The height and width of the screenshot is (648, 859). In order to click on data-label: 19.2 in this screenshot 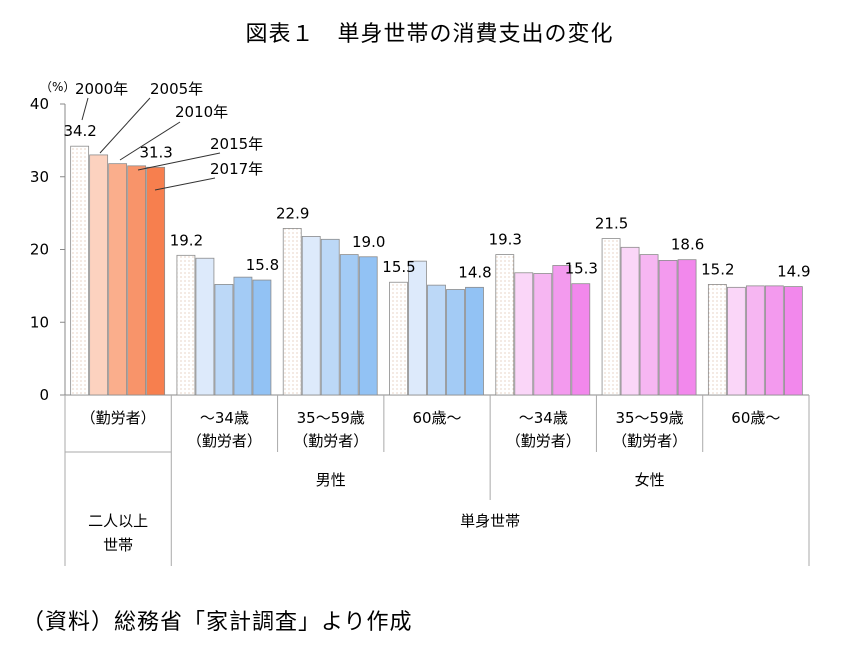, I will do `click(186, 240)`.